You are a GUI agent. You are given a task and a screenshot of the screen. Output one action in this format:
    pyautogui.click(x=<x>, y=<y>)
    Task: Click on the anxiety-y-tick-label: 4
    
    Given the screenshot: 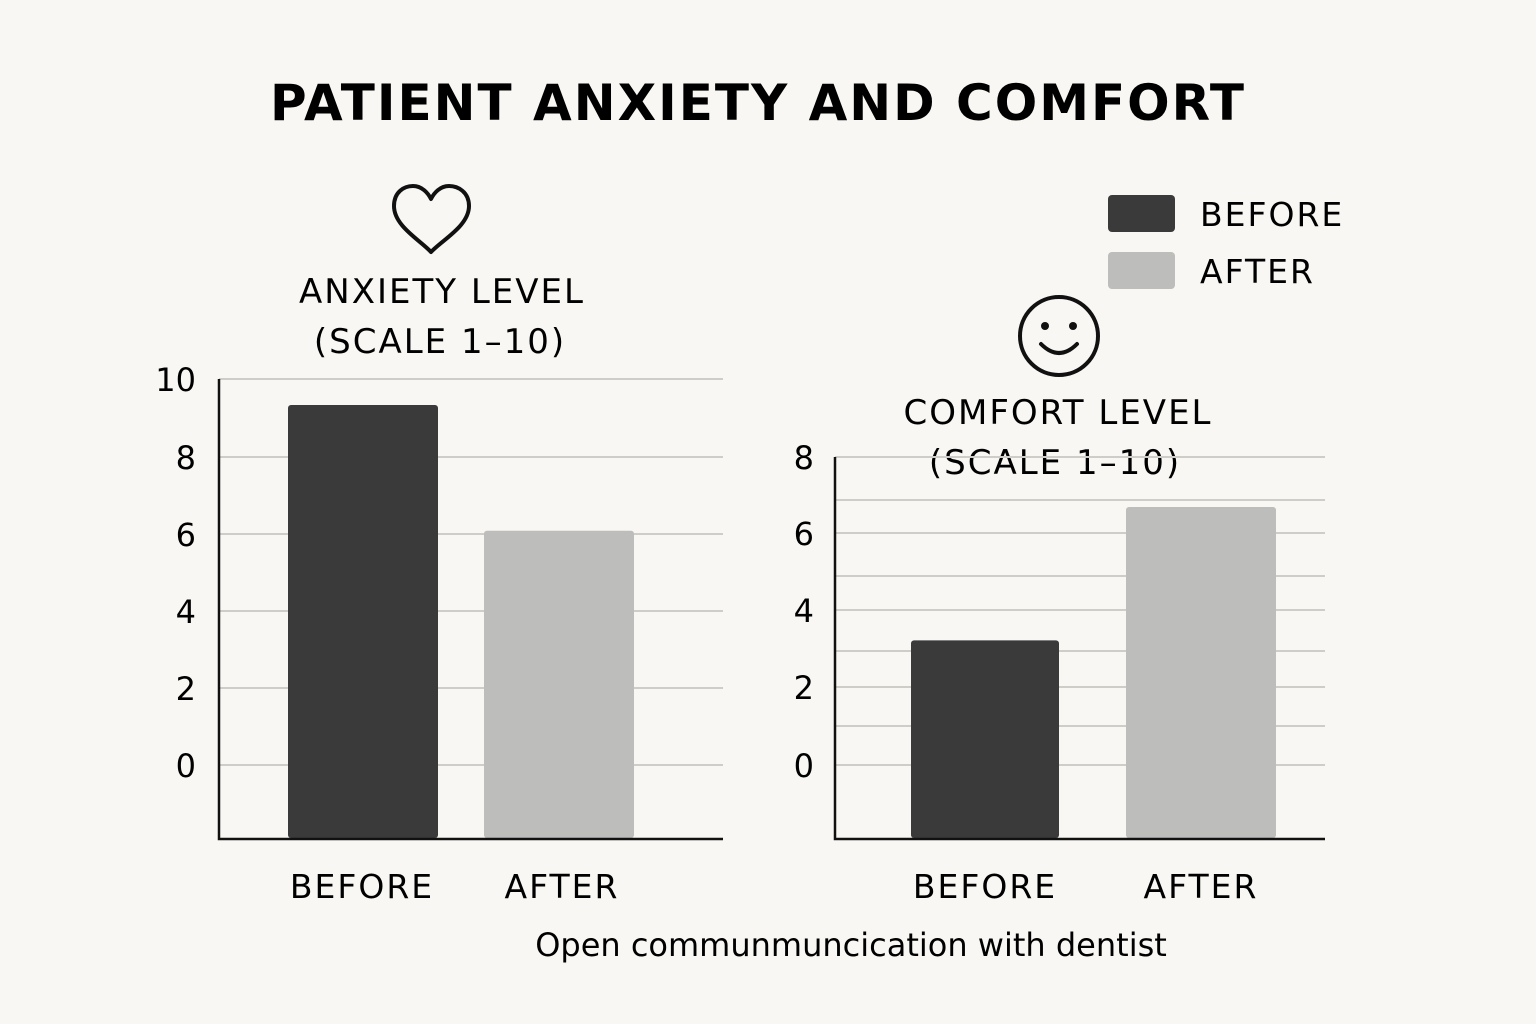 What is the action you would take?
    pyautogui.click(x=186, y=612)
    